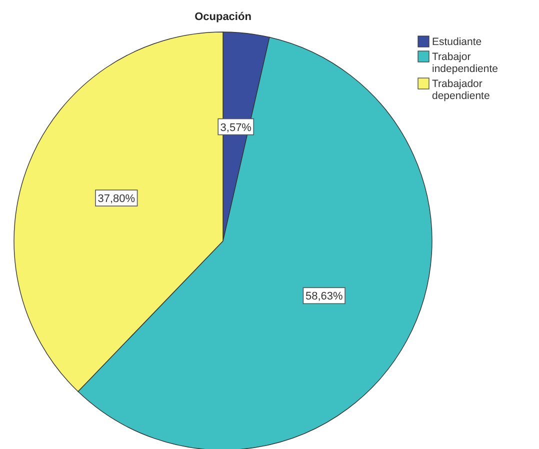 The height and width of the screenshot is (449, 539). What do you see at coordinates (461, 90) in the screenshot?
I see `legend-label: Trabajador dependiente` at bounding box center [461, 90].